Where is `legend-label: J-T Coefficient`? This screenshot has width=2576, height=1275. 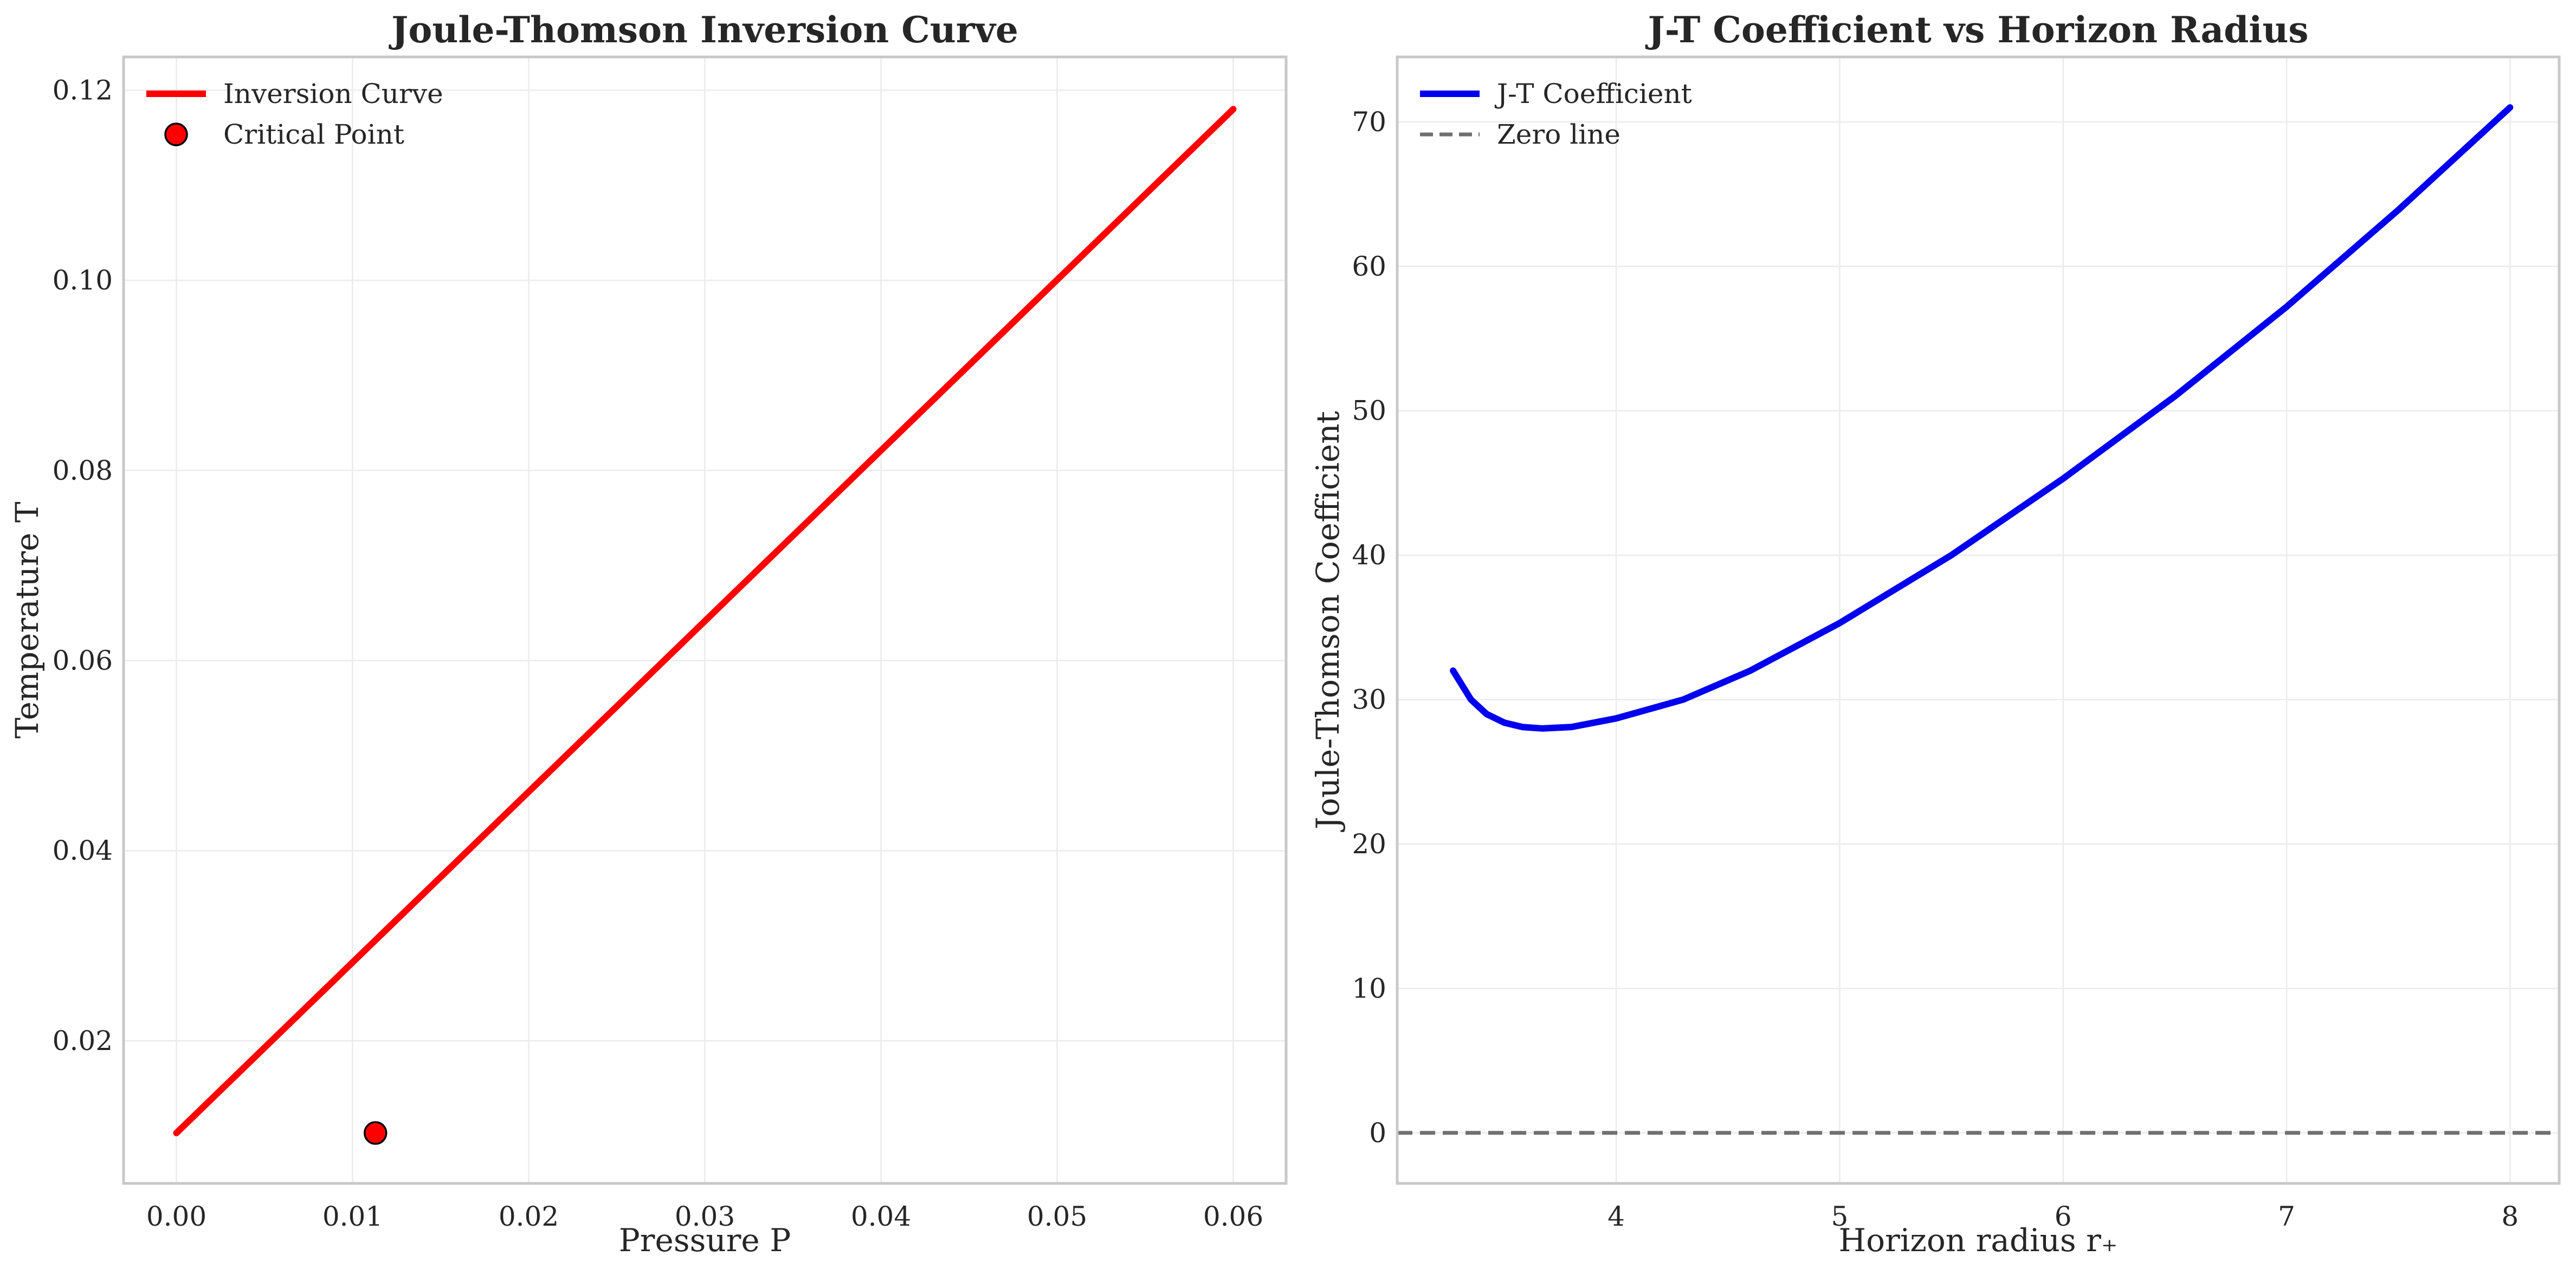
legend-label: J-T Coefficient is located at coordinates (1593, 94).